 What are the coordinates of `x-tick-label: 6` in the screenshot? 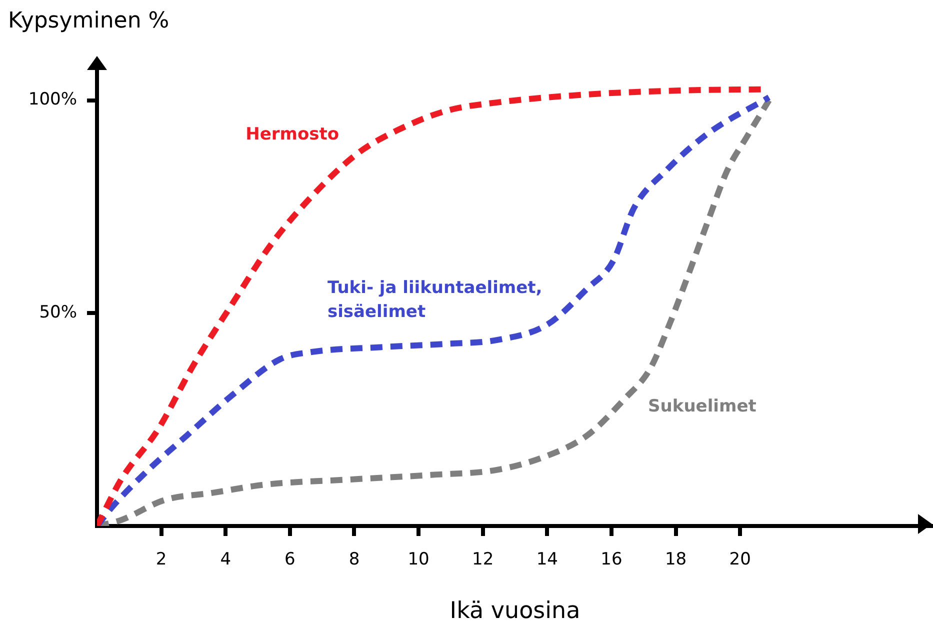 It's located at (290, 560).